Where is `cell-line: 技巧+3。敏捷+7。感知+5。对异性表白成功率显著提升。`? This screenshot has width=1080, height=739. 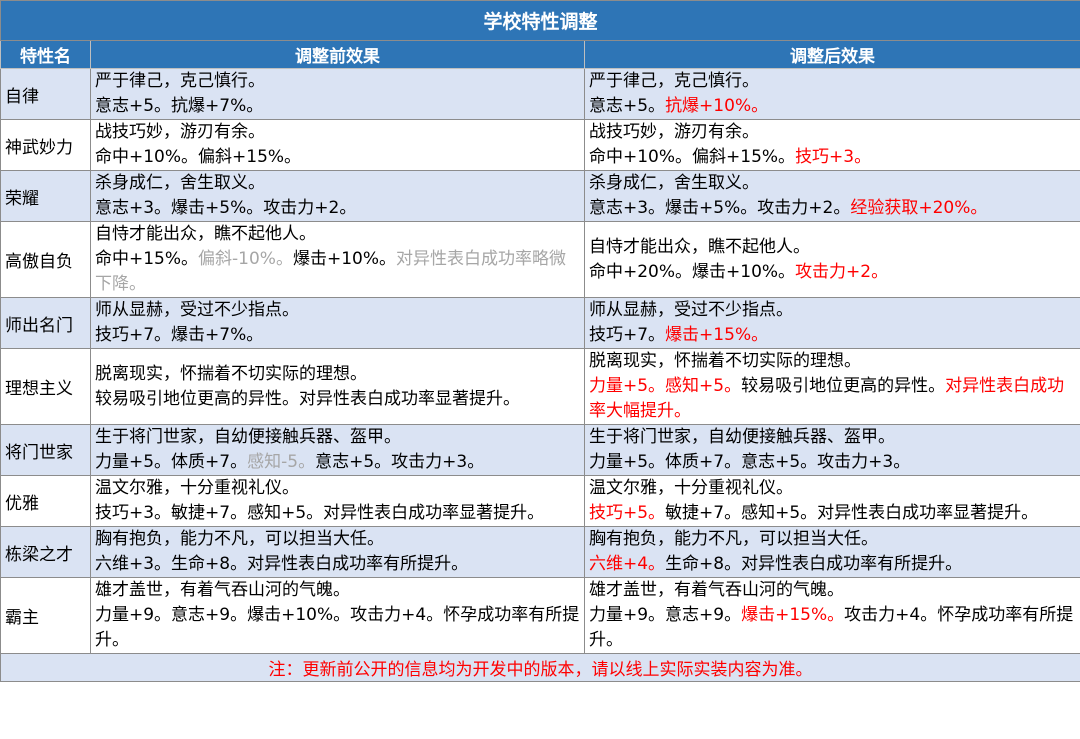
cell-line: 技巧+3。敏捷+7。感知+5。对异性表白成功率显著提升。 is located at coordinates (337, 513).